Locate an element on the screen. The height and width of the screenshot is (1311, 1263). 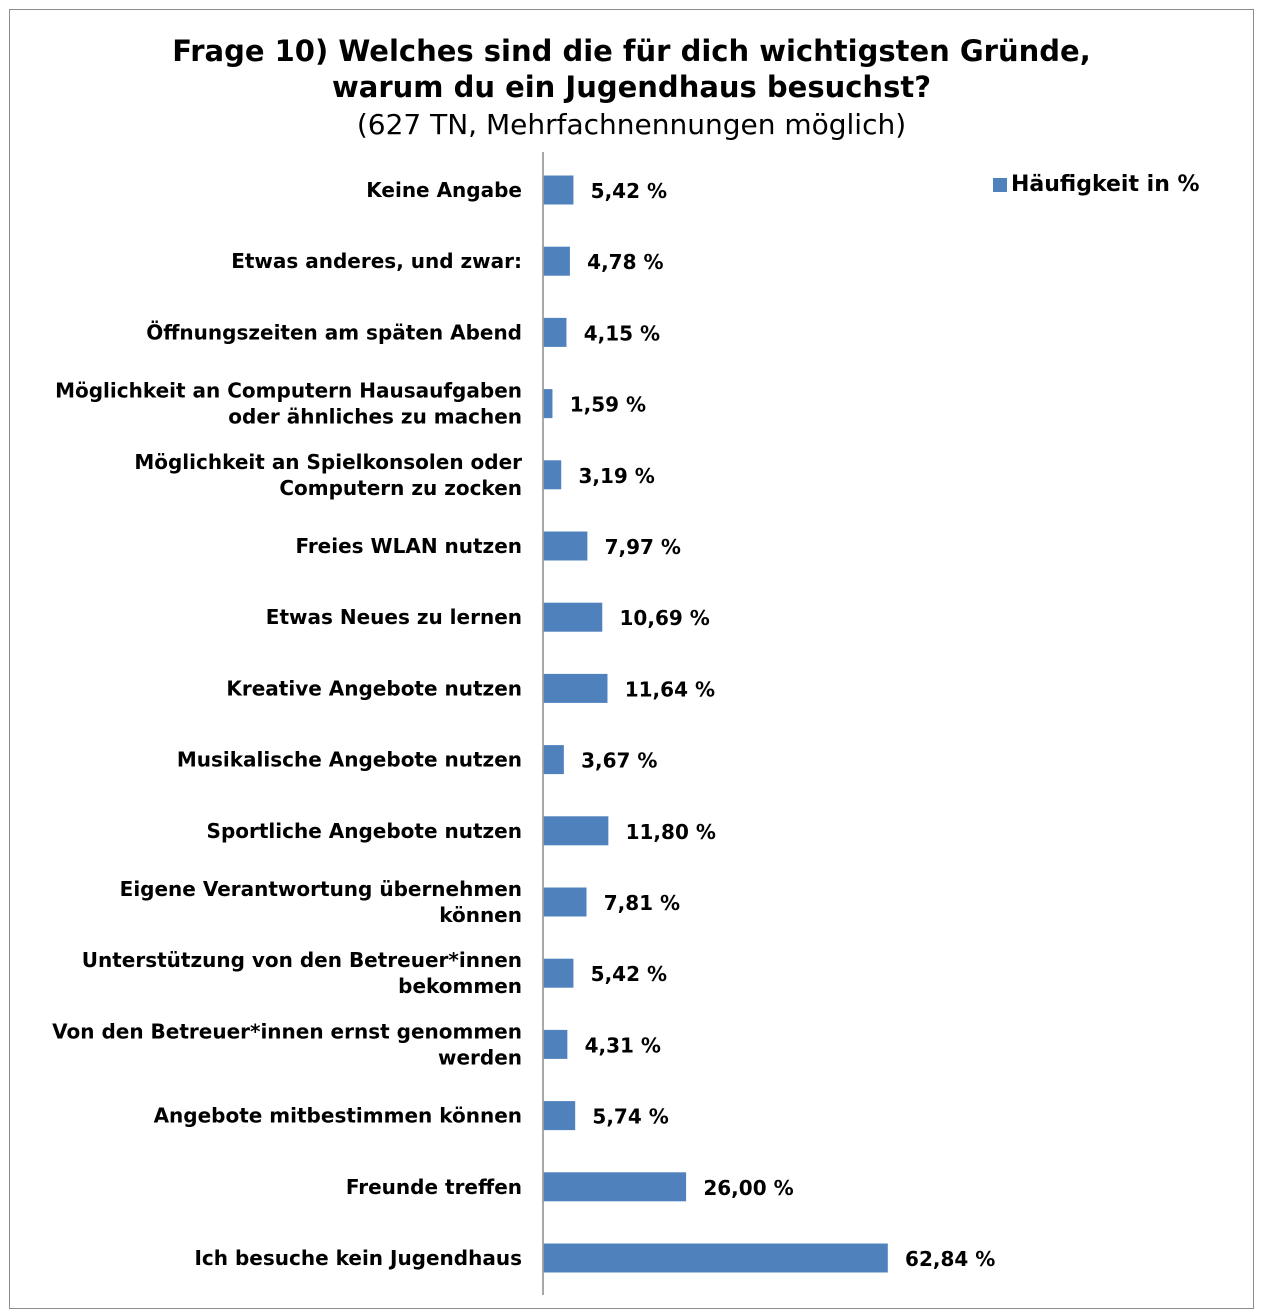
category-label-line: Freies WLAN nutzen is located at coordinates (408, 546).